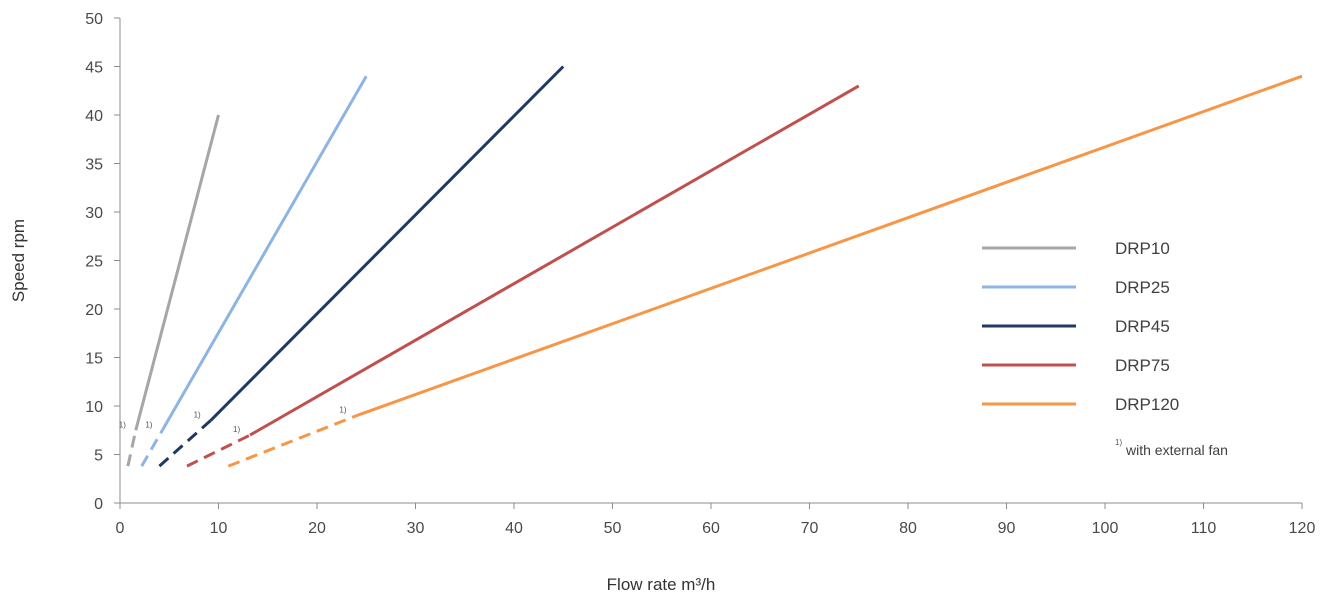 The width and height of the screenshot is (1335, 600). Describe the element at coordinates (264, 253) in the screenshot. I see `series-drp25-solid-line` at that location.